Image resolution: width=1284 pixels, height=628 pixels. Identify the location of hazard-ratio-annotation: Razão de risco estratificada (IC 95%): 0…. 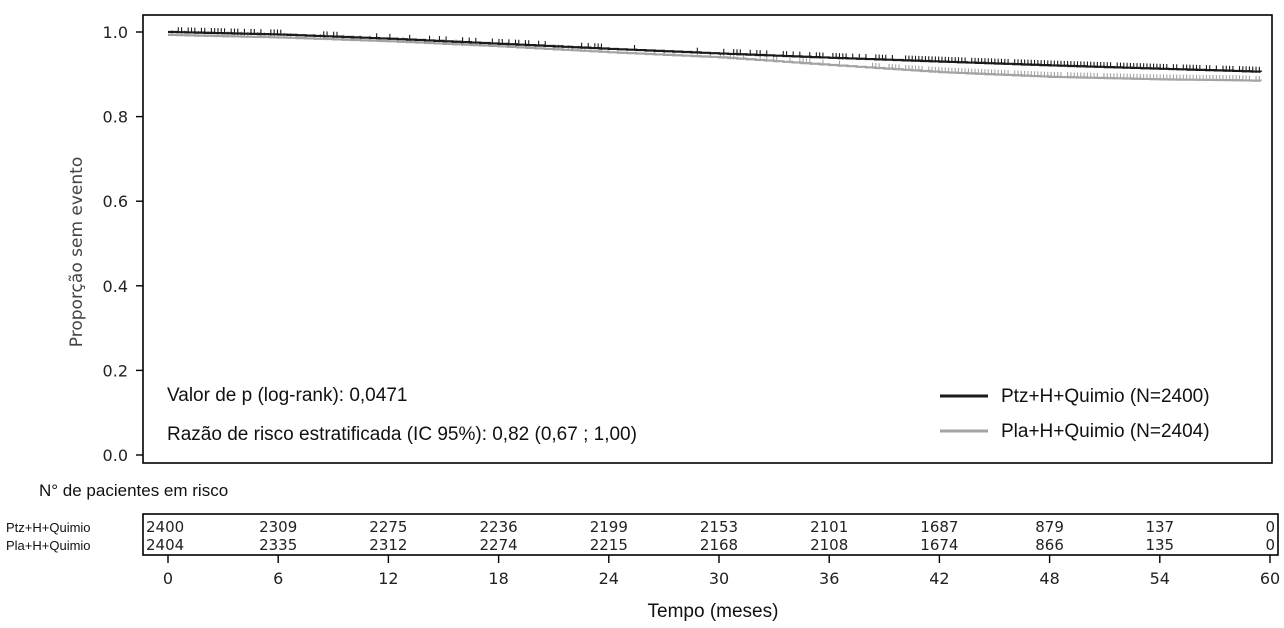
(402, 434).